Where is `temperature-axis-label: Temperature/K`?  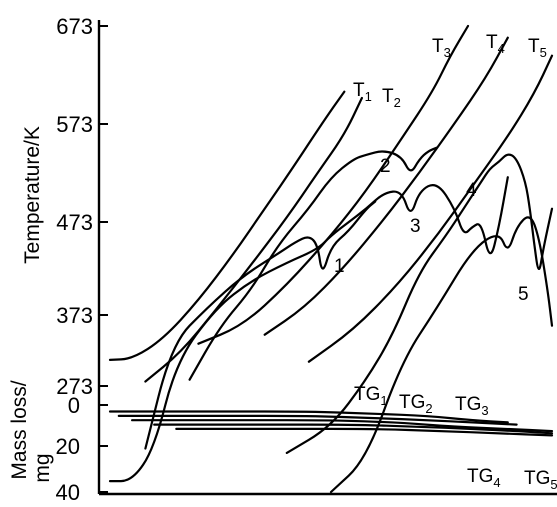 temperature-axis-label: Temperature/K is located at coordinates (32, 195).